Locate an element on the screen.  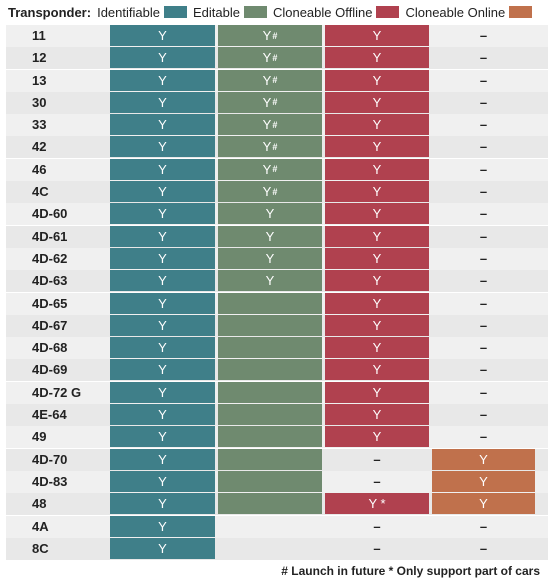
table-row: 13 Y Y # Y – is located at coordinates (277, 80).